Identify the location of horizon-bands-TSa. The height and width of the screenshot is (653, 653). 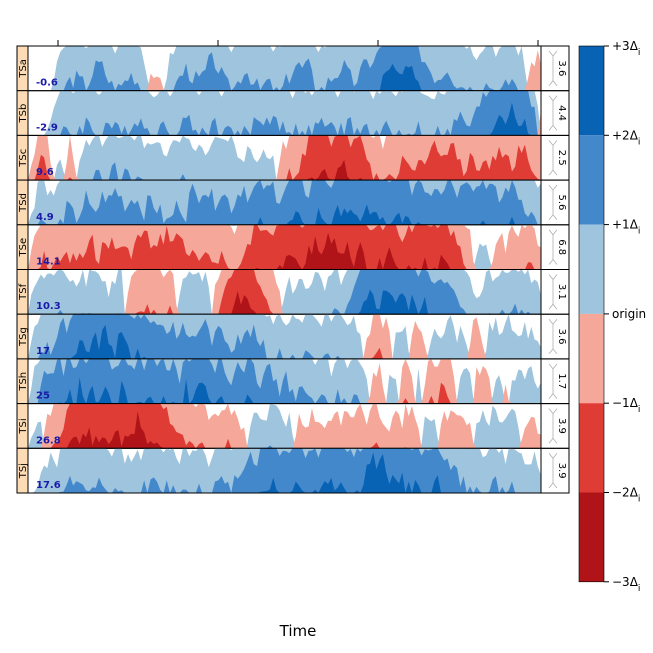
(284, 68).